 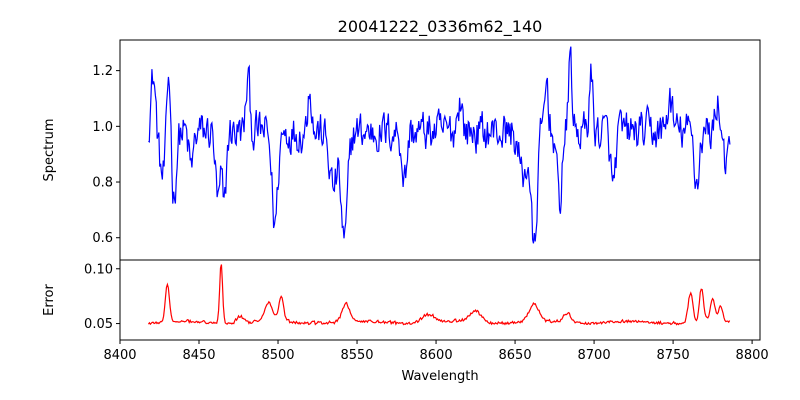 I want to click on x-tick-label: 8750, so click(x=673, y=355).